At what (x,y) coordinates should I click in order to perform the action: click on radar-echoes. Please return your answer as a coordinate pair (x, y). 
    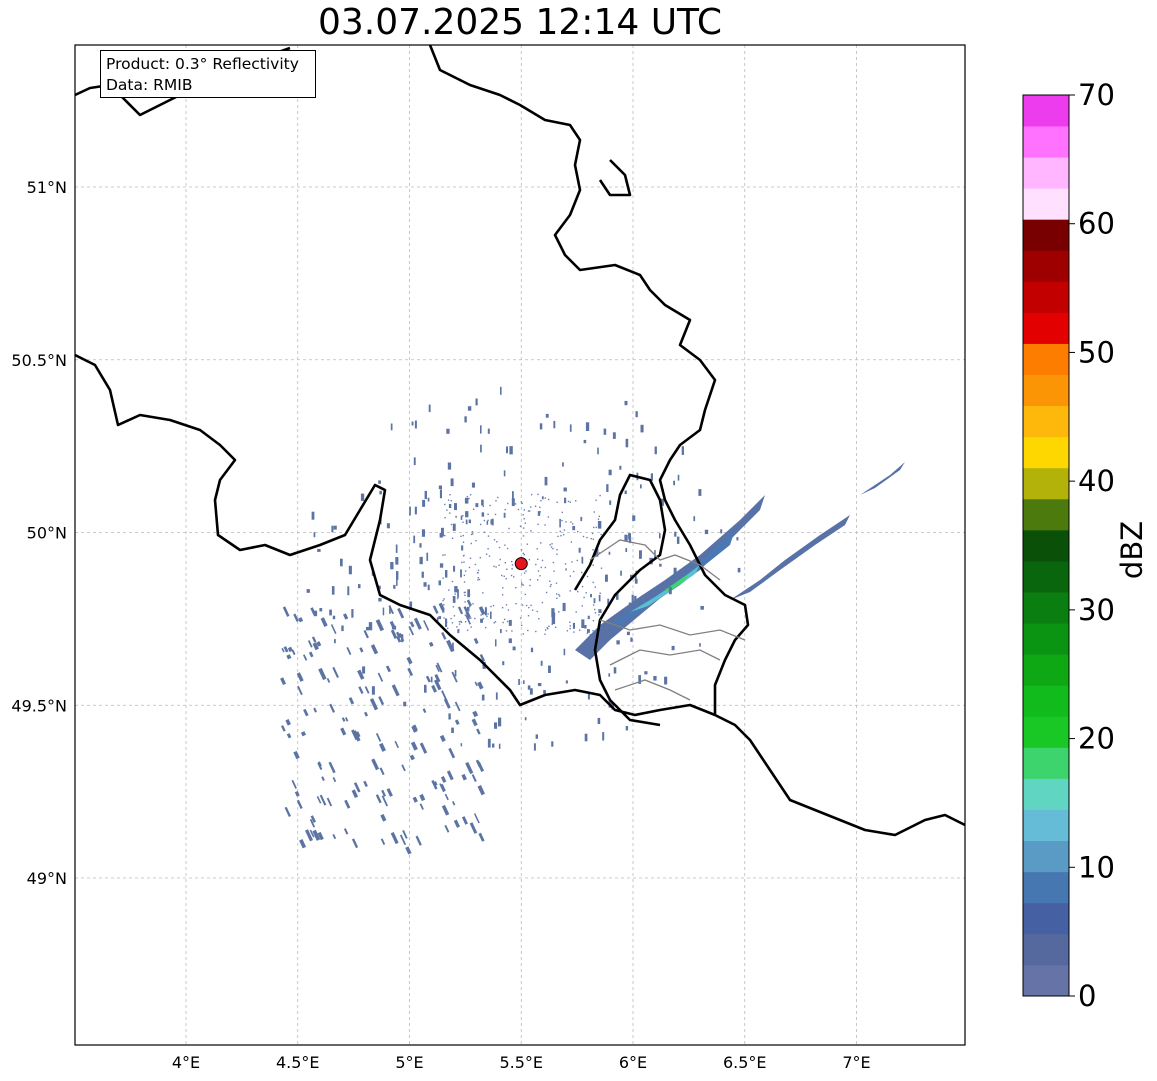
    Looking at the image, I should click on (740, 561).